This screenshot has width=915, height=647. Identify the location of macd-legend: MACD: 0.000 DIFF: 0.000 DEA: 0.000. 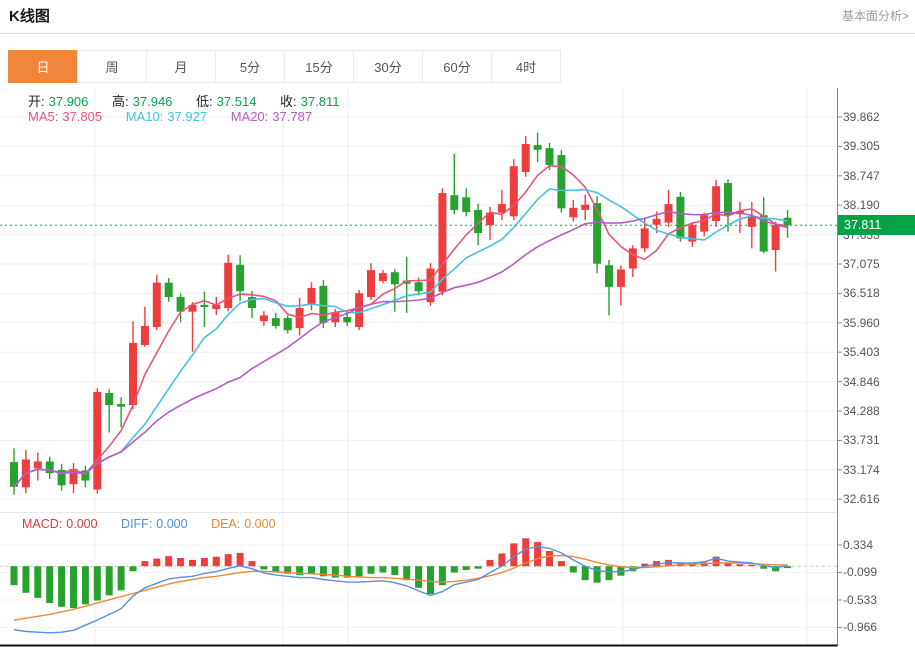
(151, 524).